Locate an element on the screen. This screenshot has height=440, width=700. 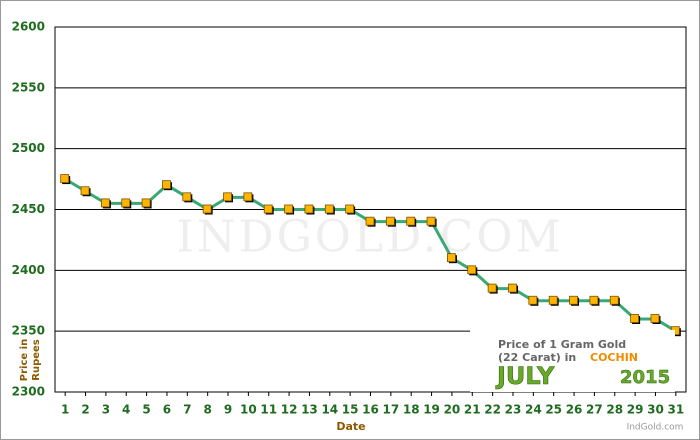
x-tick-label: 17 is located at coordinates (391, 410).